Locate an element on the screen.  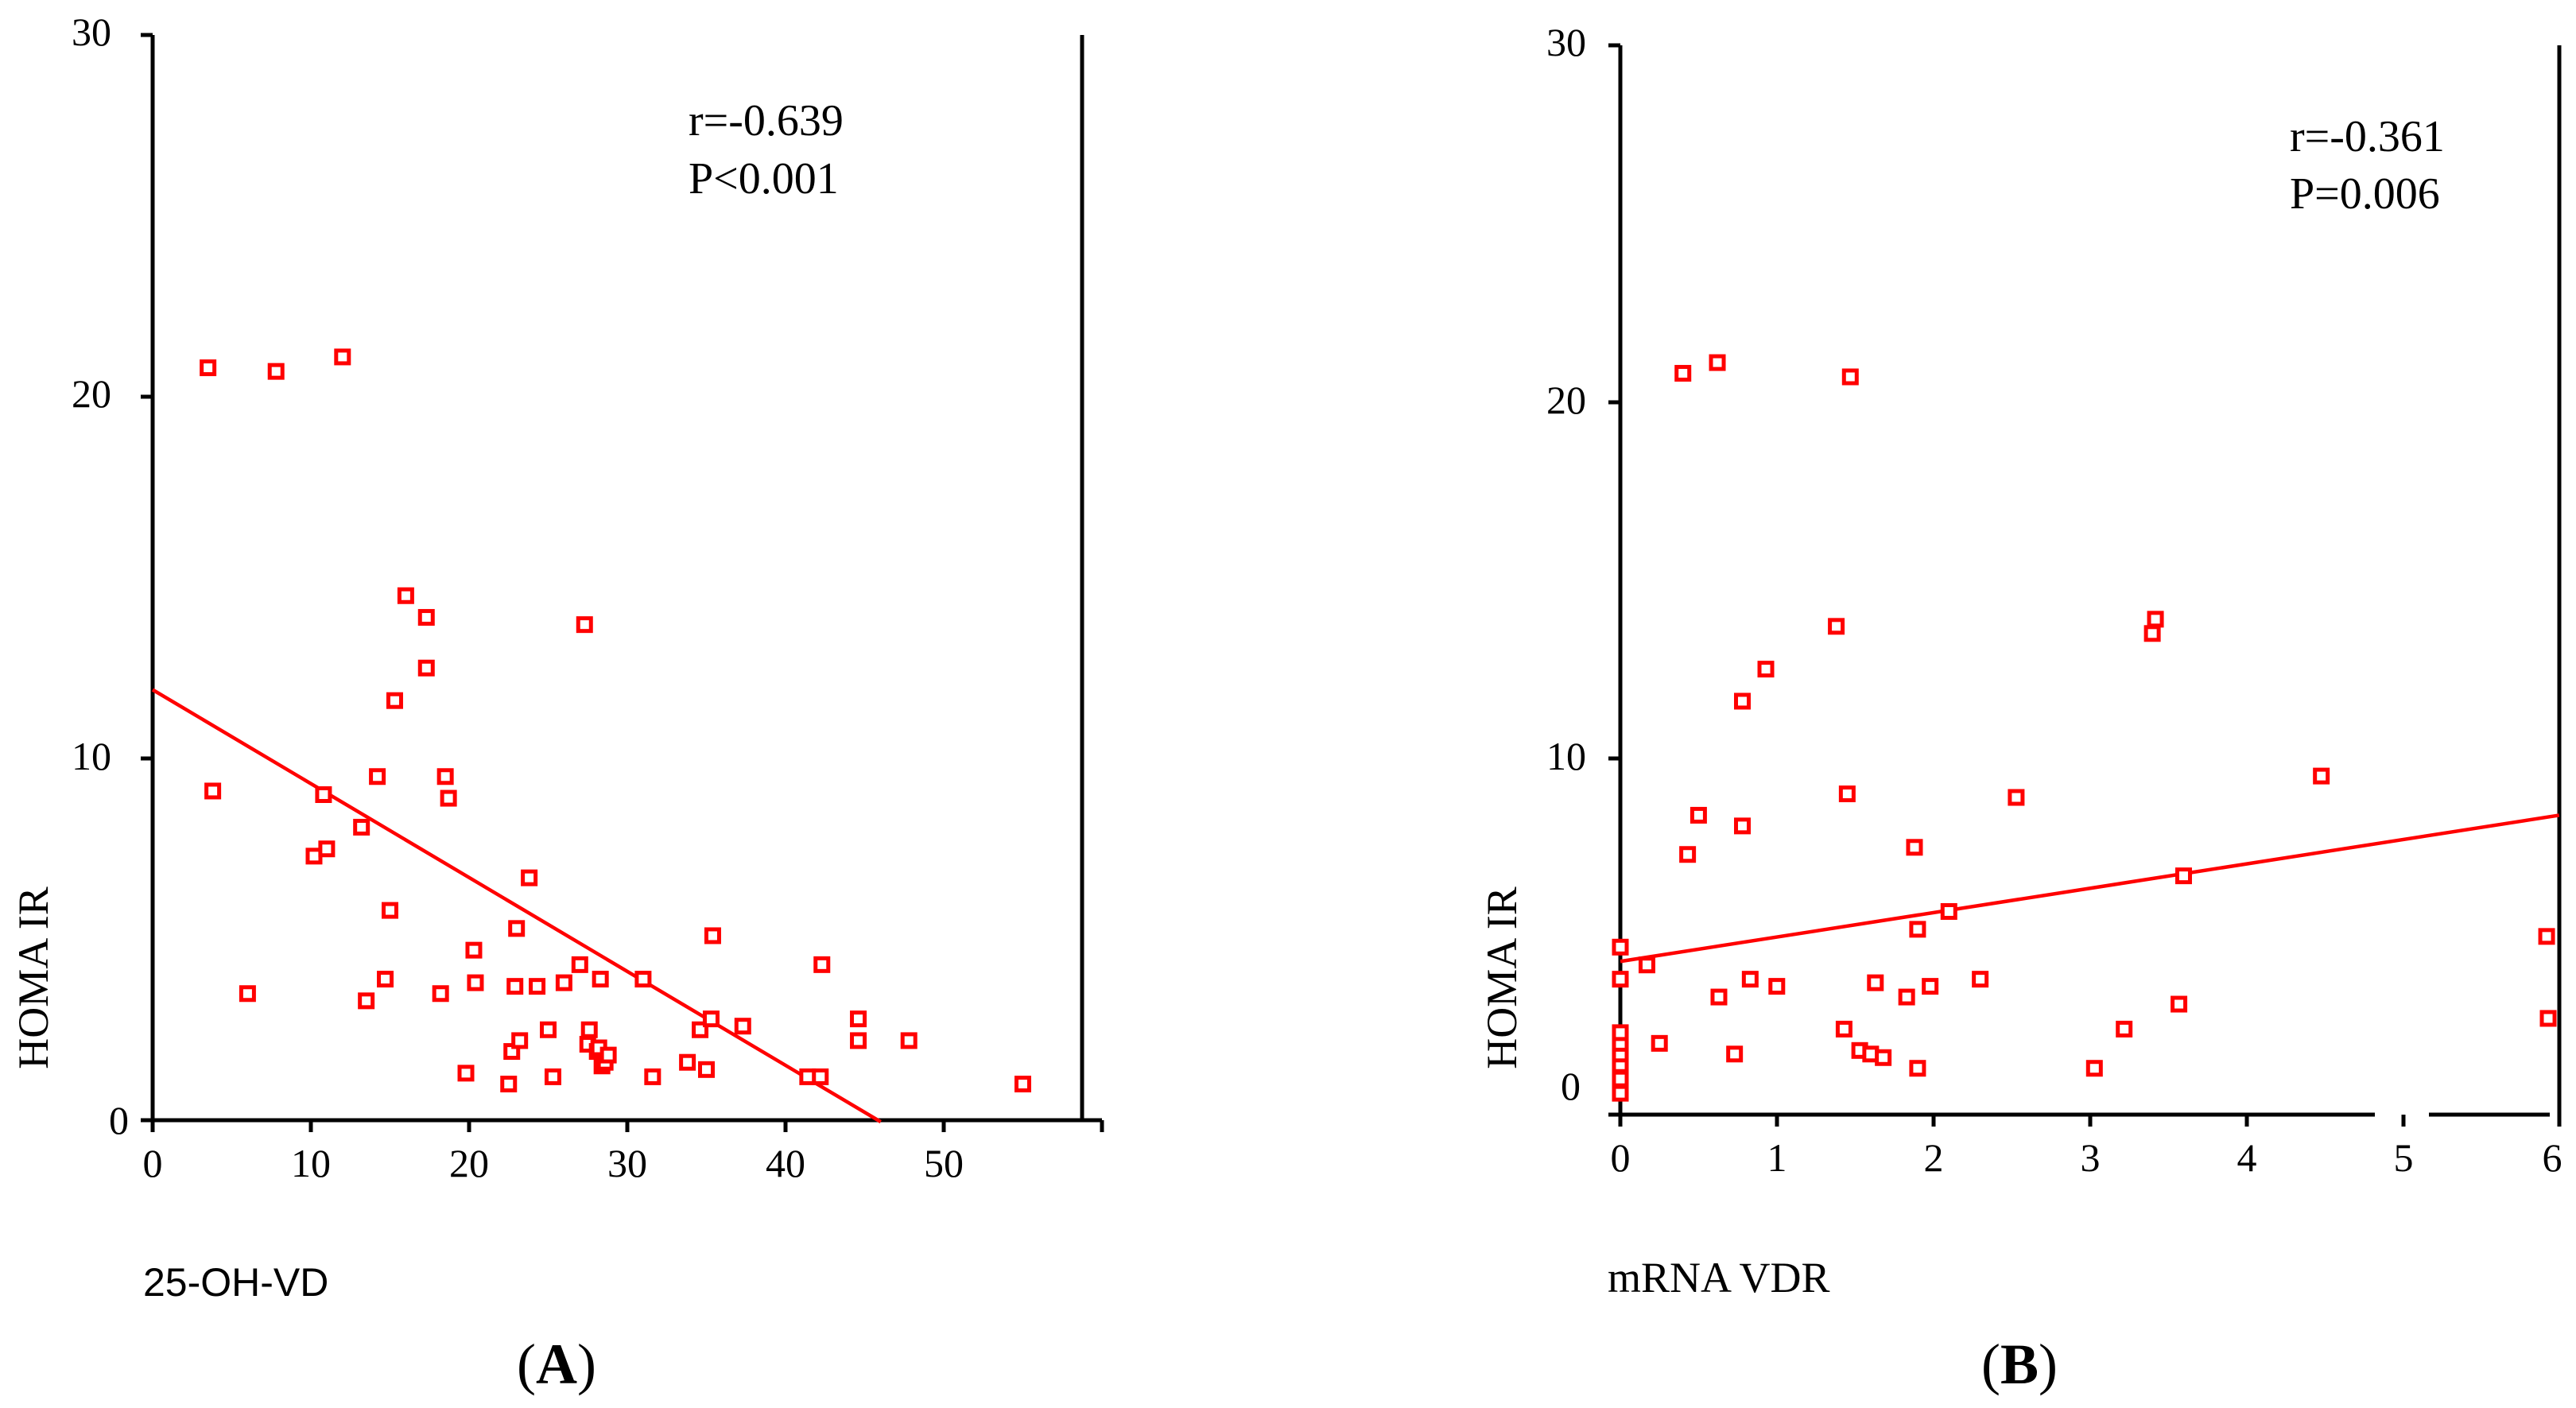
panel-a-x-ticks: 0 10 20 30 40 50 is located at coordinates (624, 1152).